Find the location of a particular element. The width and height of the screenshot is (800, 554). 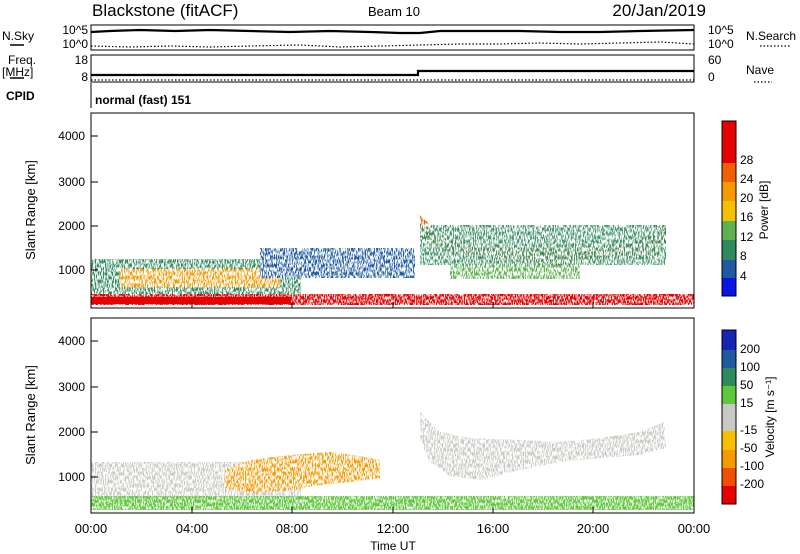

velocity-data-layer is located at coordinates (378, 455).